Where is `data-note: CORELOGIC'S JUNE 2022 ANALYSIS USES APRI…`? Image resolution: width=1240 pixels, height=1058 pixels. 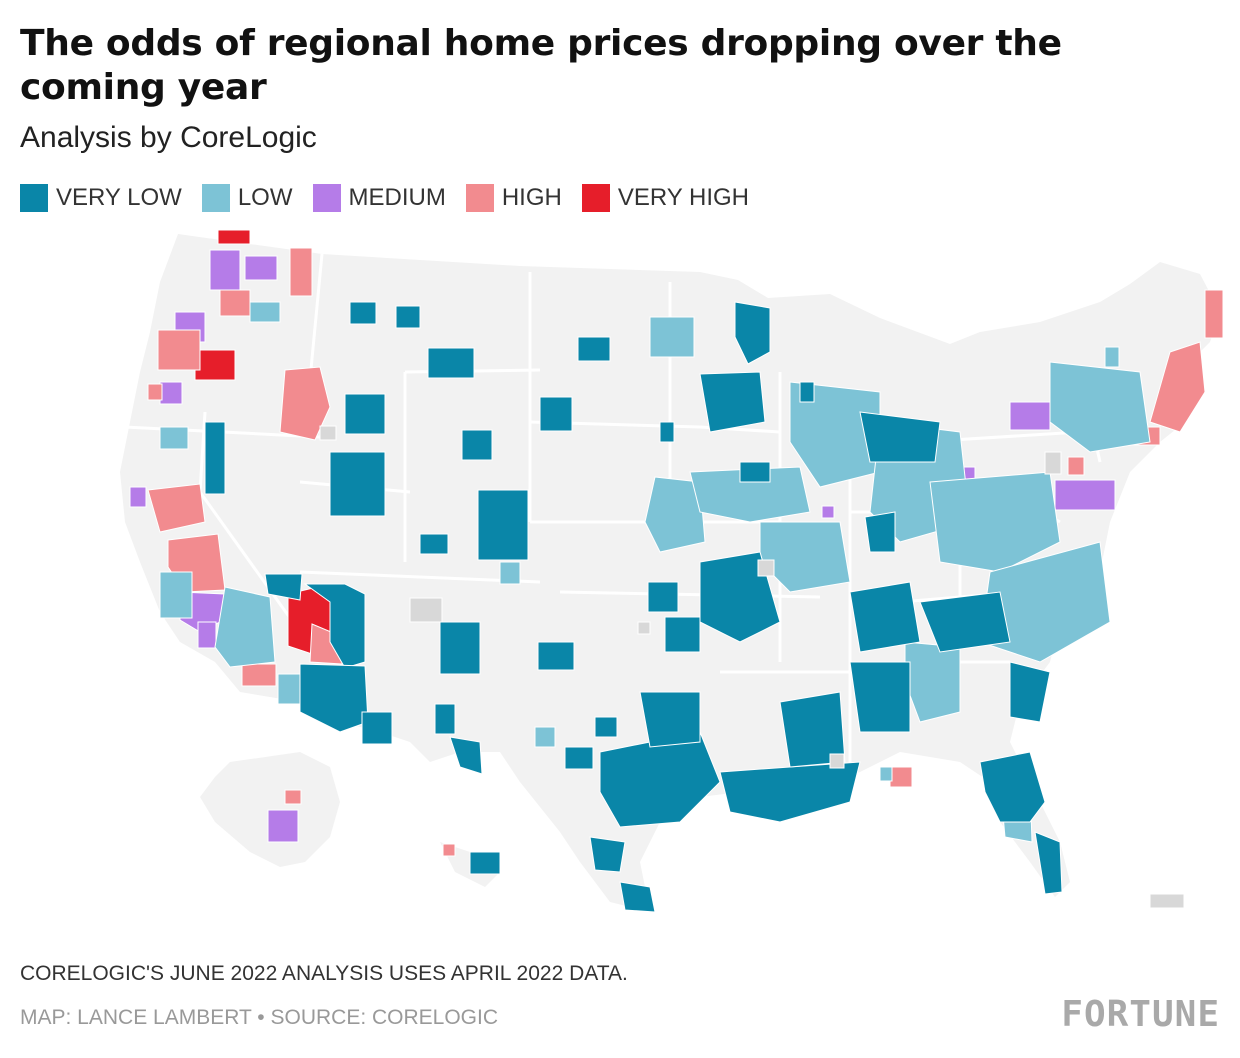
data-note: CORELOGIC'S JUNE 2022 ANALYSIS USES APRI… is located at coordinates (324, 973).